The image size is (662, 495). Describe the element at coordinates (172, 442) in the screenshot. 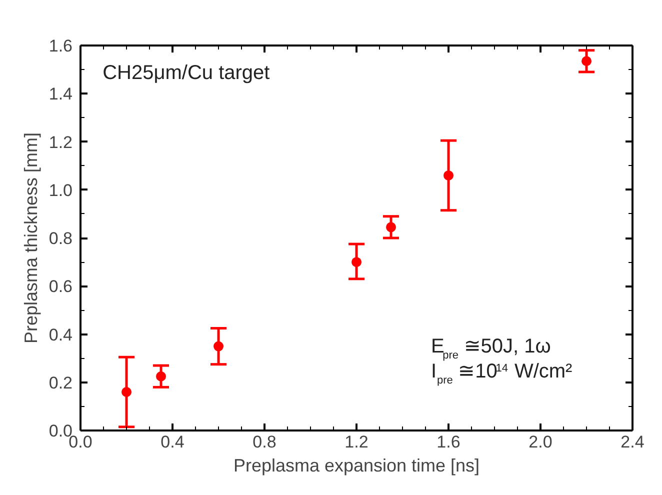

I see `x-tick-label: 0.4` at that location.